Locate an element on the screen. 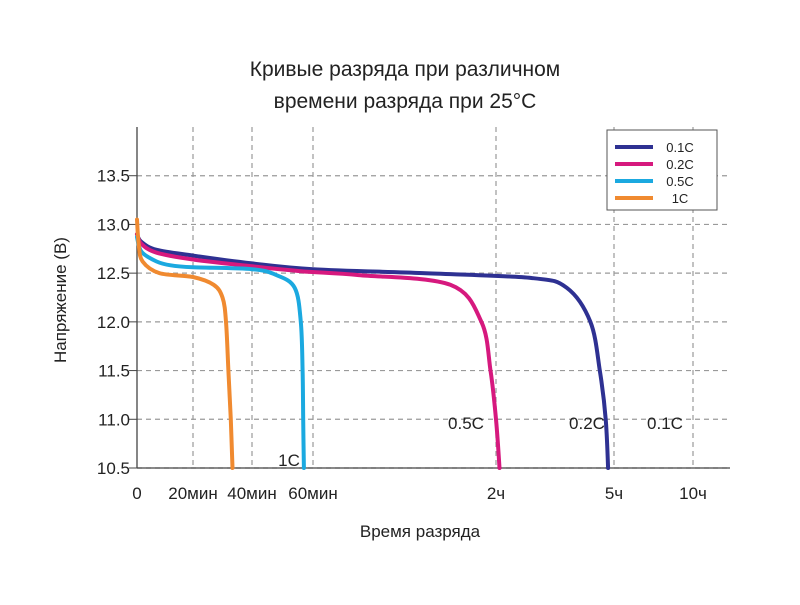 Image resolution: width=800 pixels, height=605 pixels. chart-title-line-1: Кривые разряда при различном is located at coordinates (405, 69).